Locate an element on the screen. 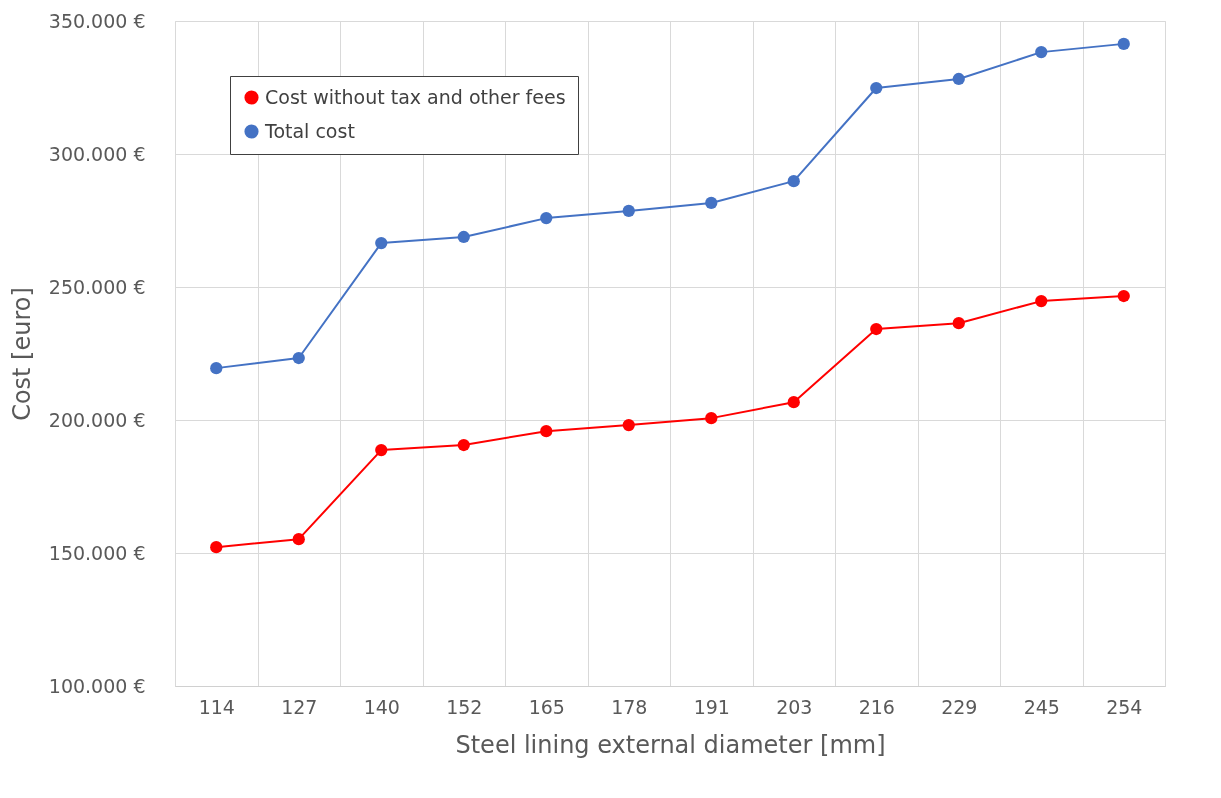  x-tick-label: 245 is located at coordinates (1041, 706).